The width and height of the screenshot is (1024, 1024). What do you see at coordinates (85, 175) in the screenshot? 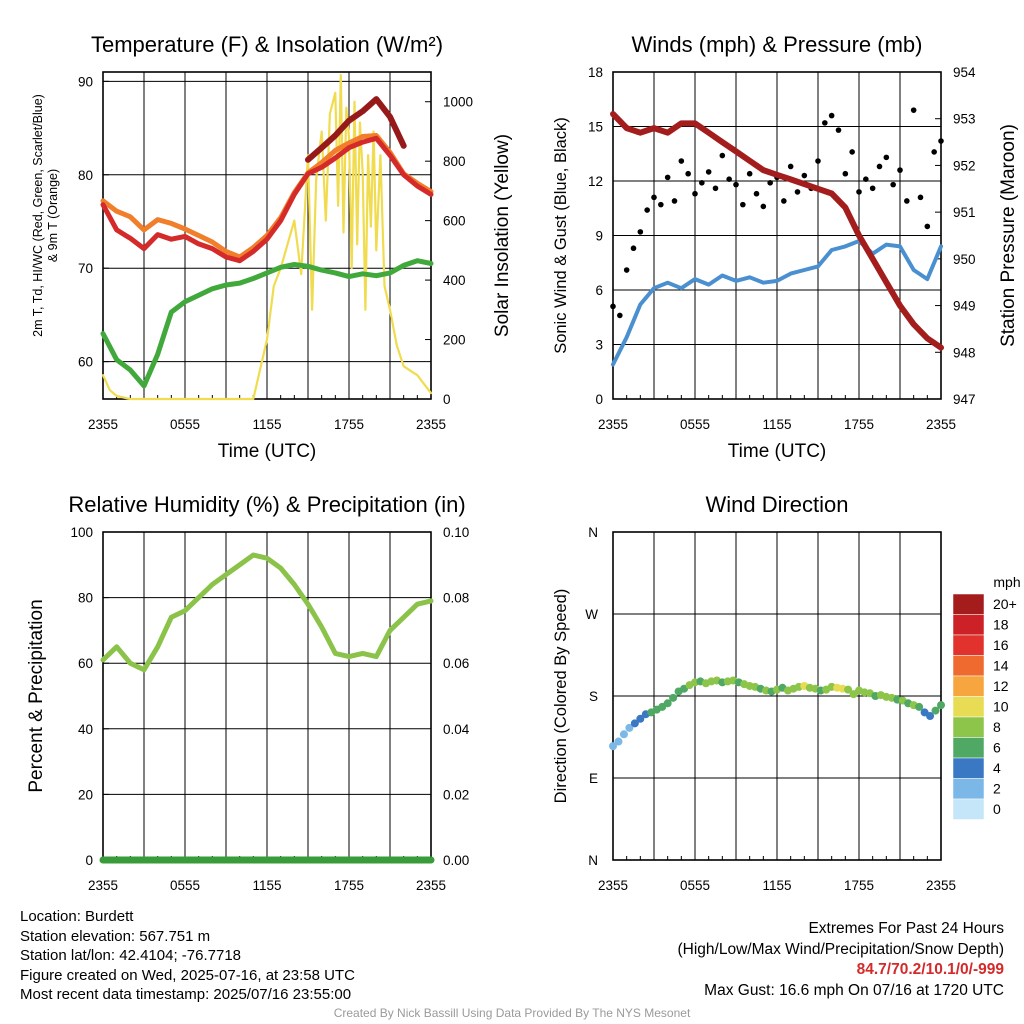
I see `temp-y-tick-label: 80` at bounding box center [85, 175].